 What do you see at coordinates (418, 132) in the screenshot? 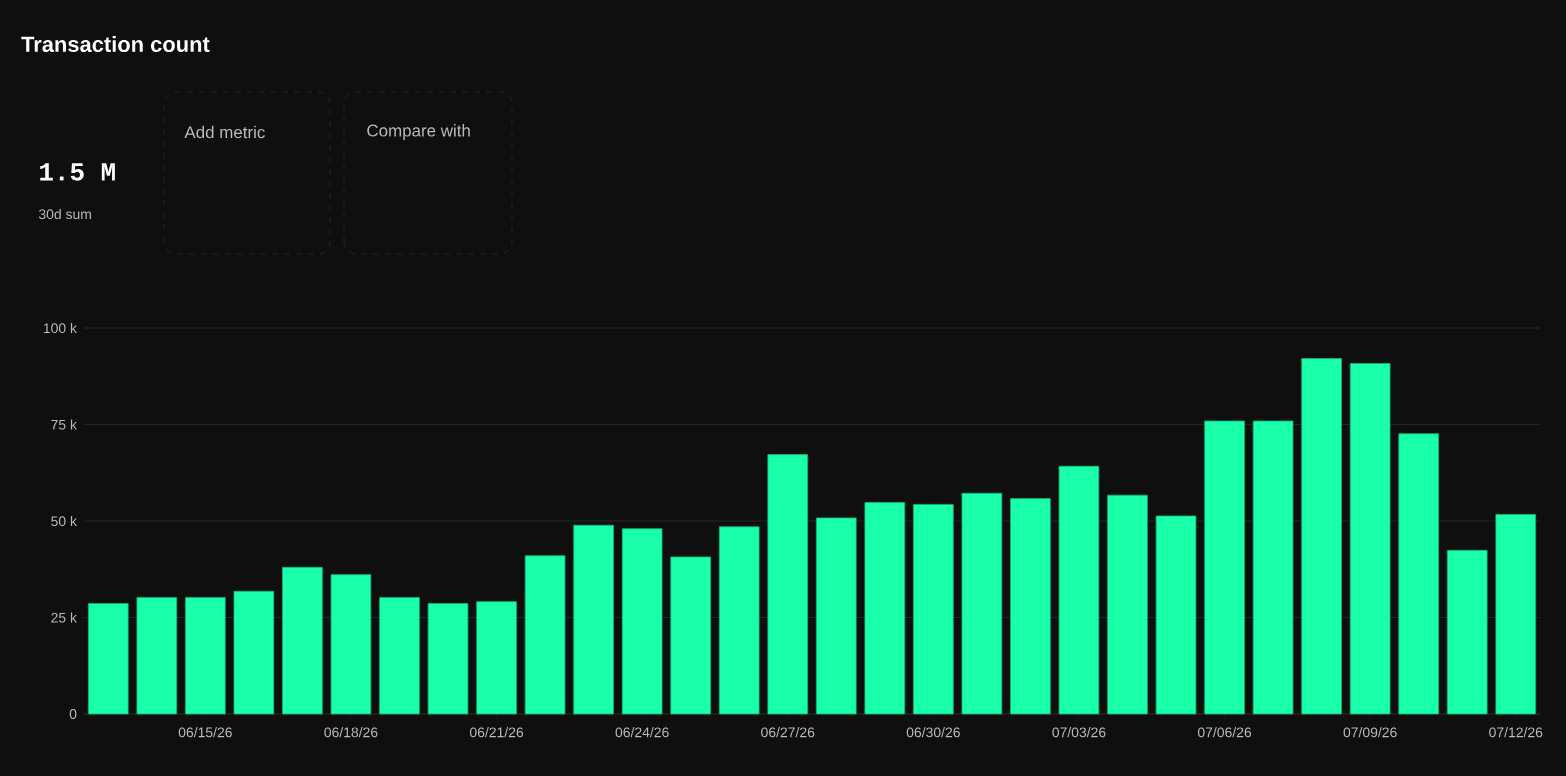
I see `text: Compare with` at bounding box center [418, 132].